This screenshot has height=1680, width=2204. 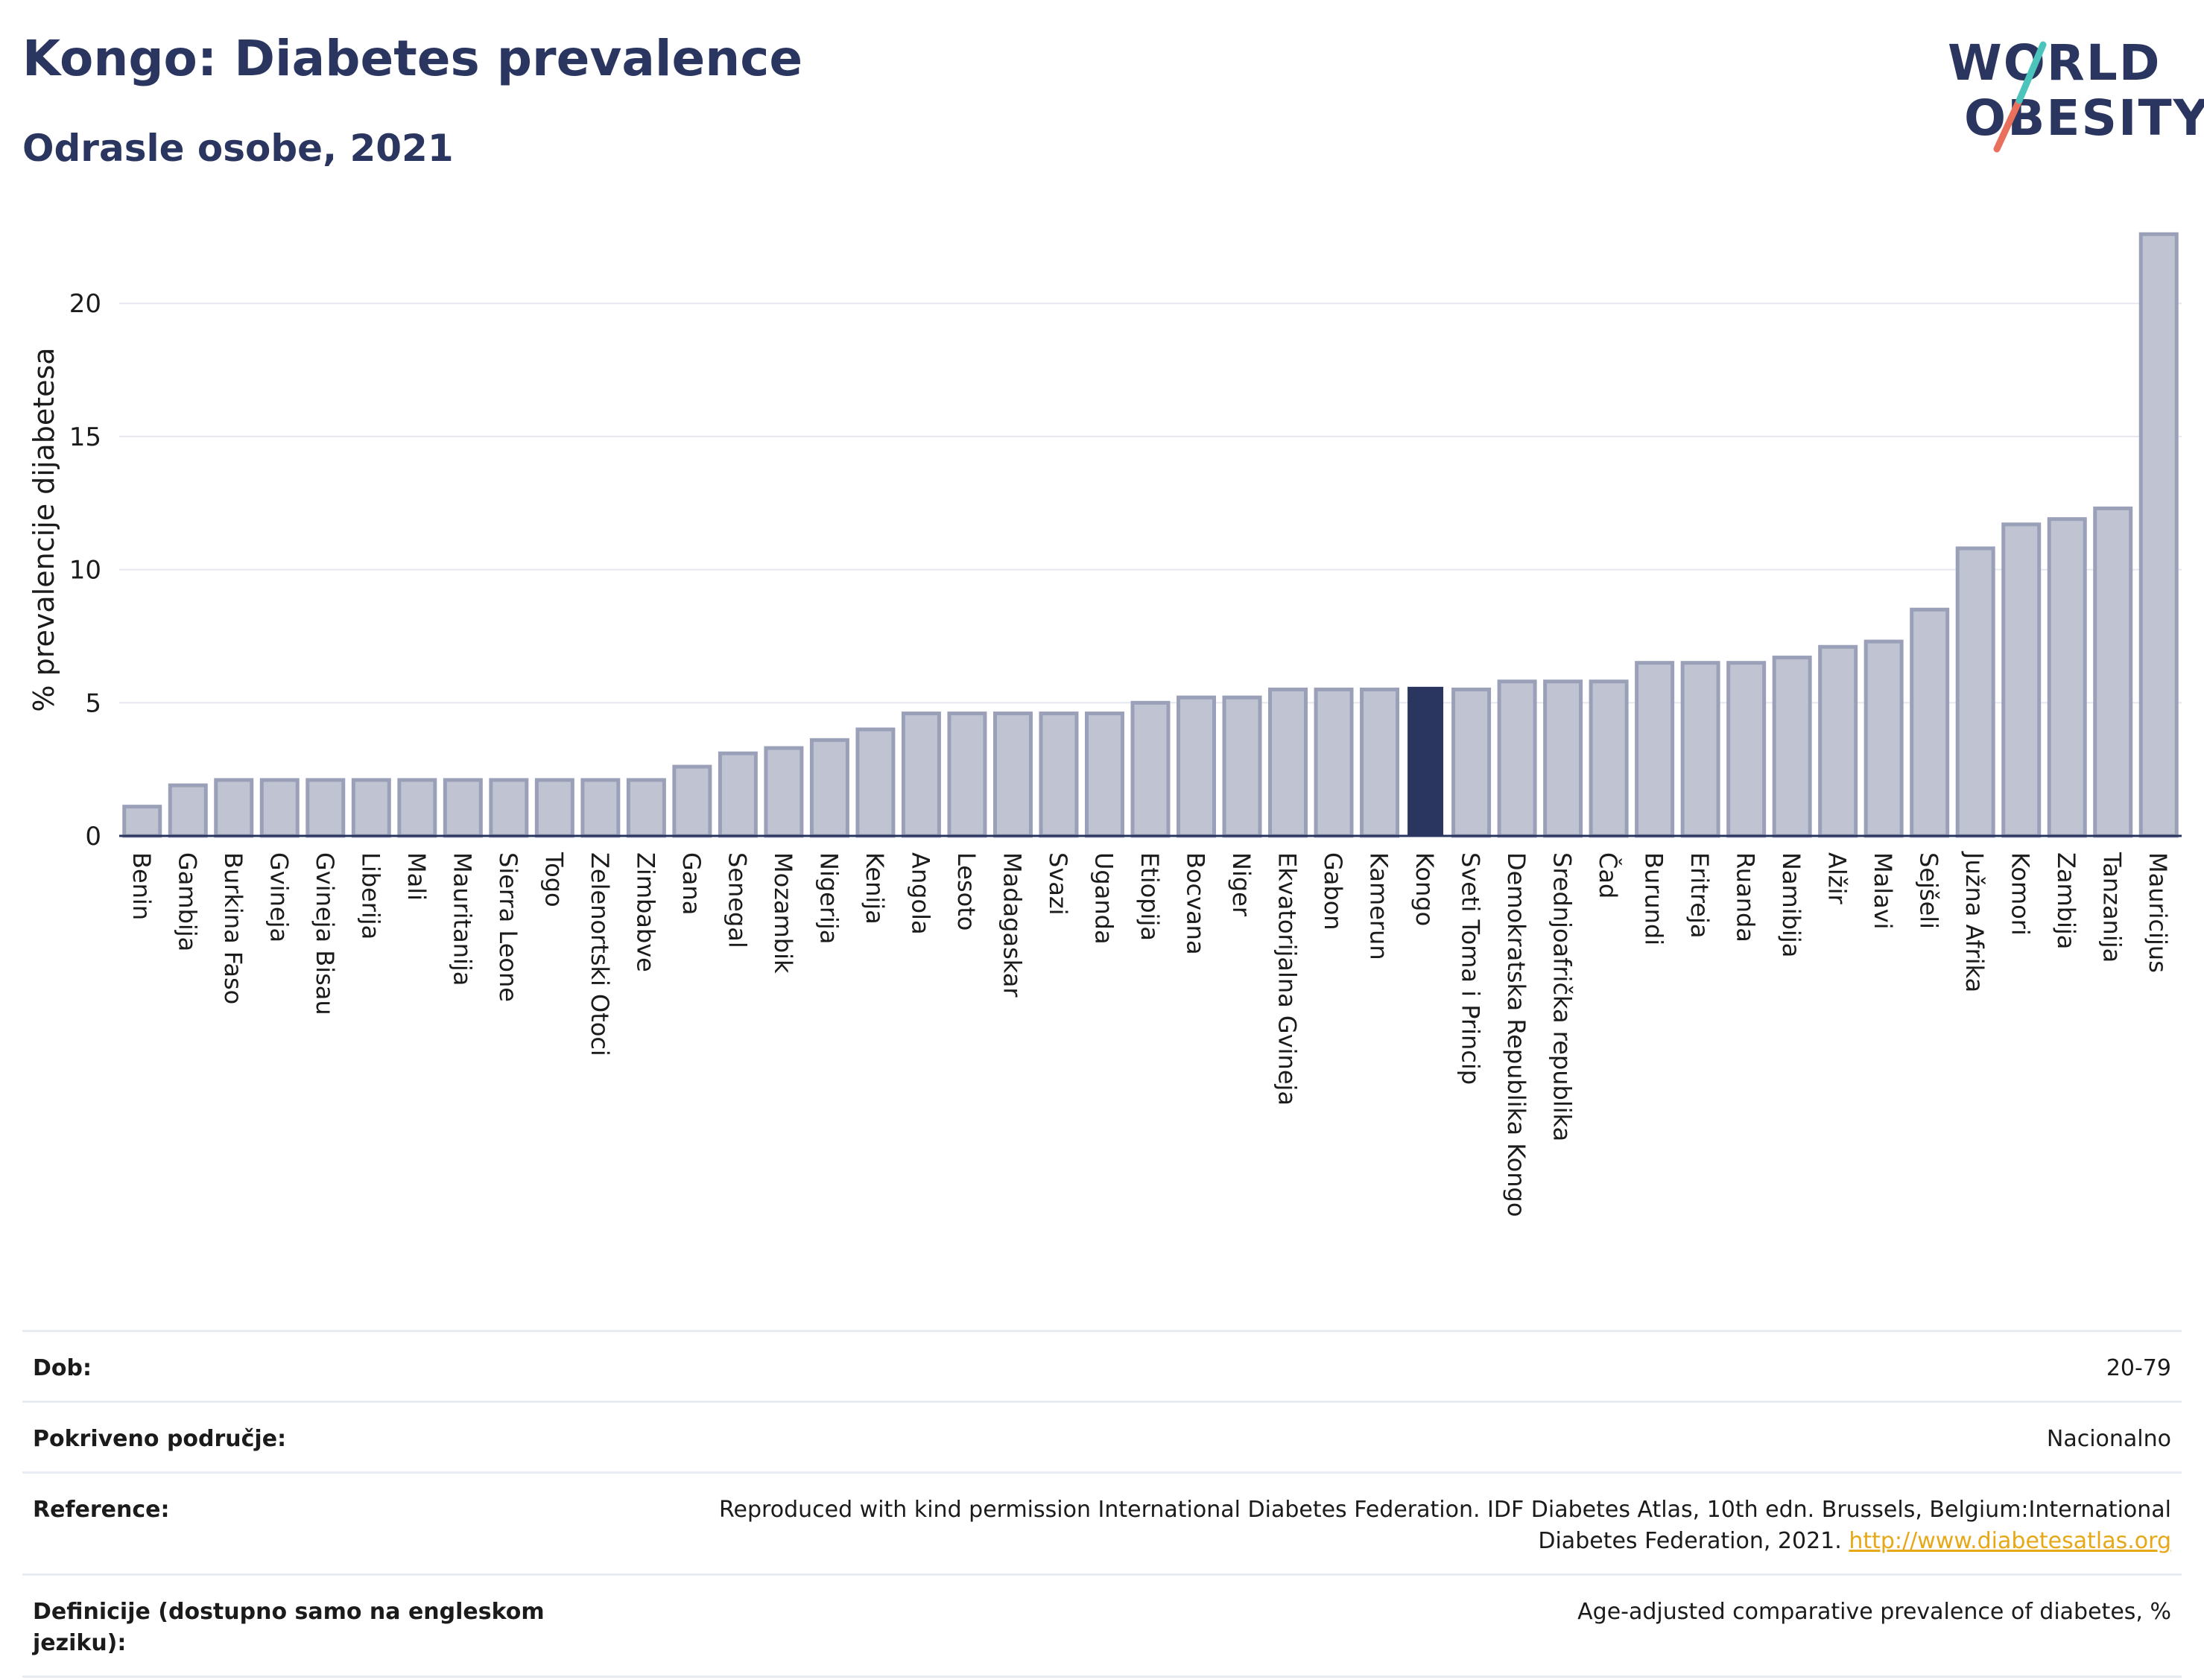 I want to click on x-tick-label: Zimbabve, so click(x=645, y=912).